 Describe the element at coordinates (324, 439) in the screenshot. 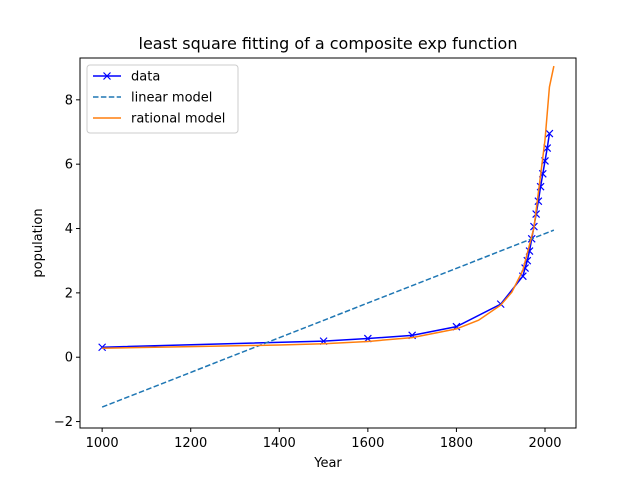

I see `x-axis: 1000 1200 1400 1600 1800 2000` at that location.